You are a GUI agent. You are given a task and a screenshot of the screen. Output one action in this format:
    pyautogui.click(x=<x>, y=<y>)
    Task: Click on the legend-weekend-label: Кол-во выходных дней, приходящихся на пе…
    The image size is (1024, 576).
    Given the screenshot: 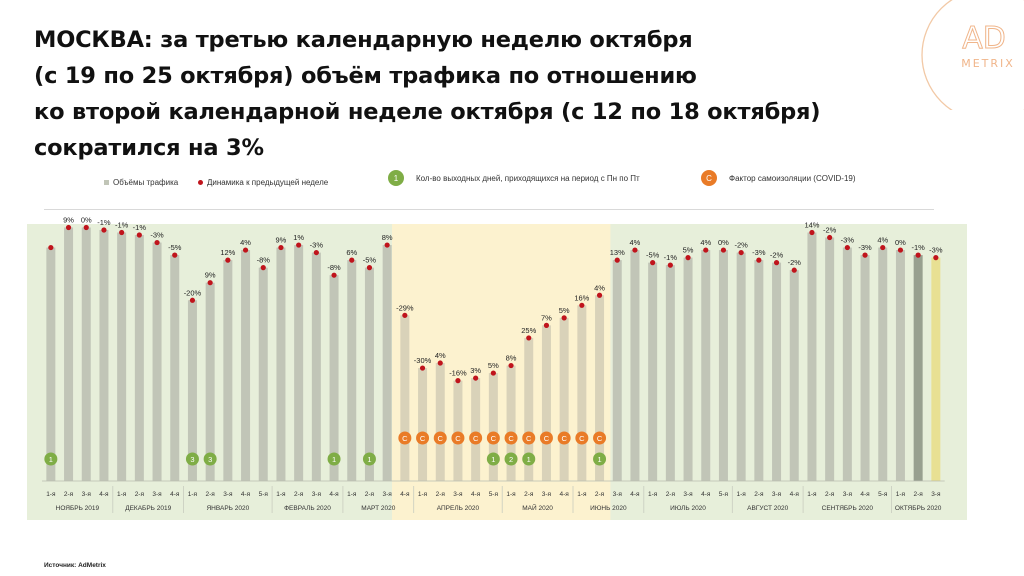 What is the action you would take?
    pyautogui.click(x=528, y=178)
    